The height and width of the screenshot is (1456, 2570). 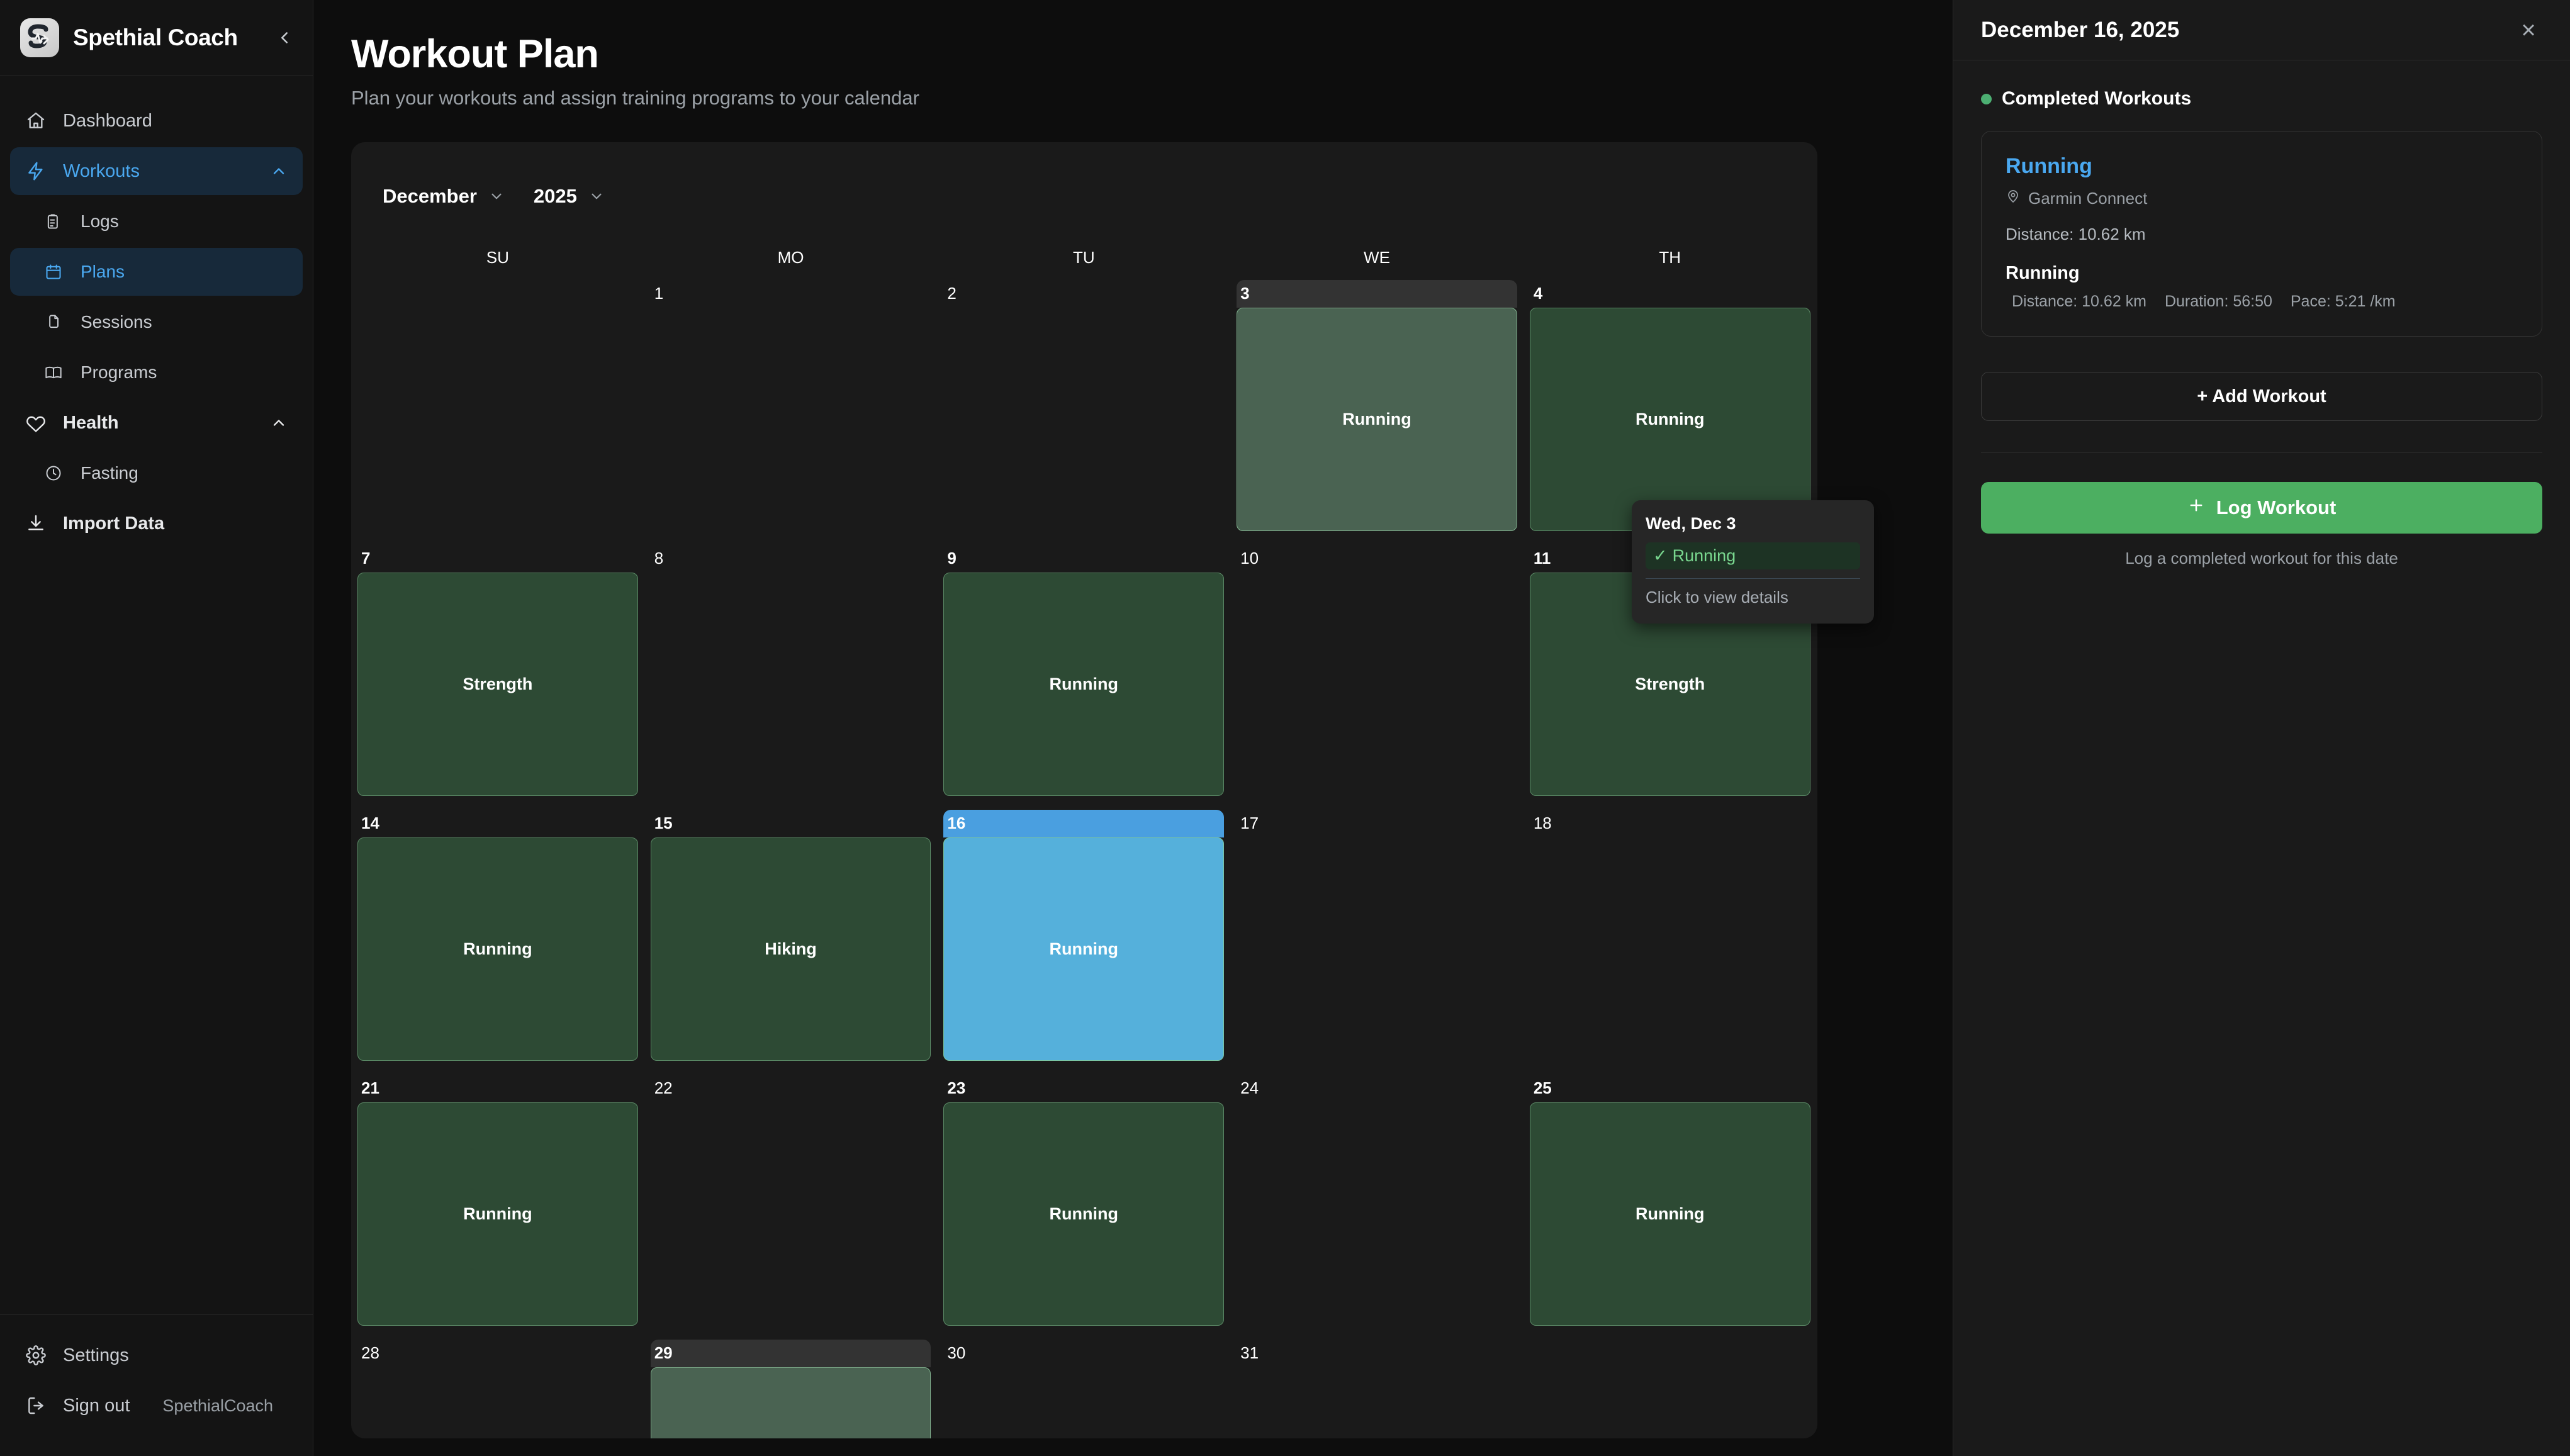 What do you see at coordinates (791, 412) in the screenshot?
I see `calendar-day-cell: 1` at bounding box center [791, 412].